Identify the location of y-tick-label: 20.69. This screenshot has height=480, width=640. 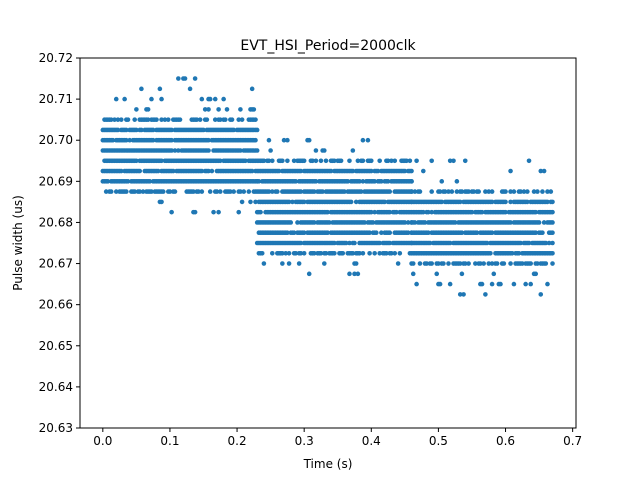
(56, 181).